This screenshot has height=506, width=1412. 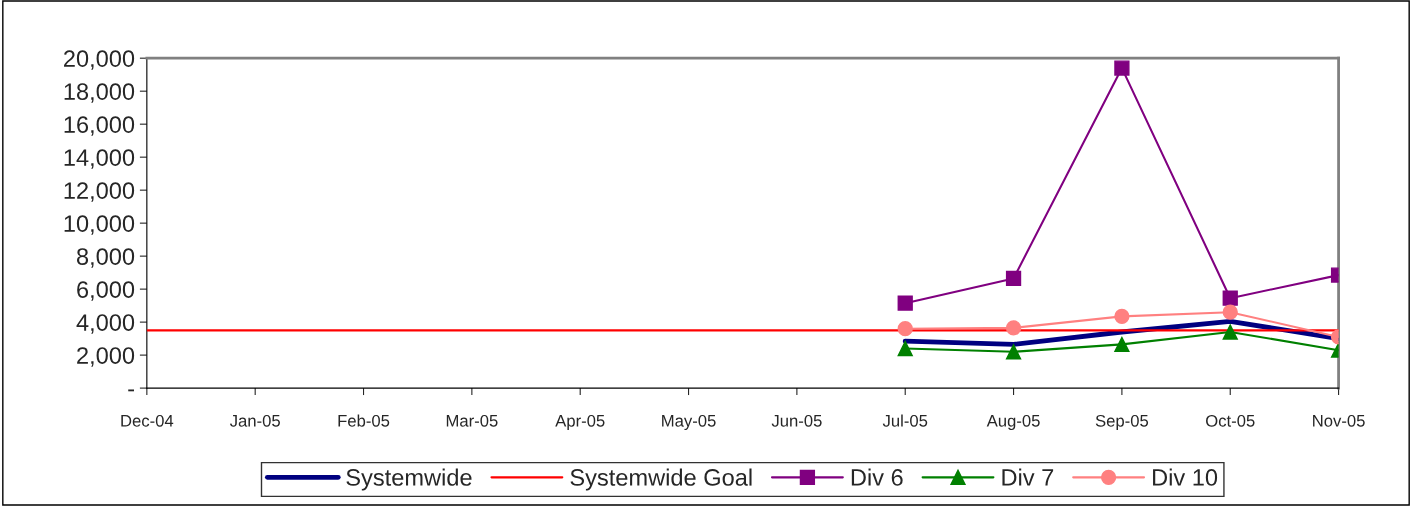 I want to click on legend-label: Systemwide Goal, so click(x=661, y=479).